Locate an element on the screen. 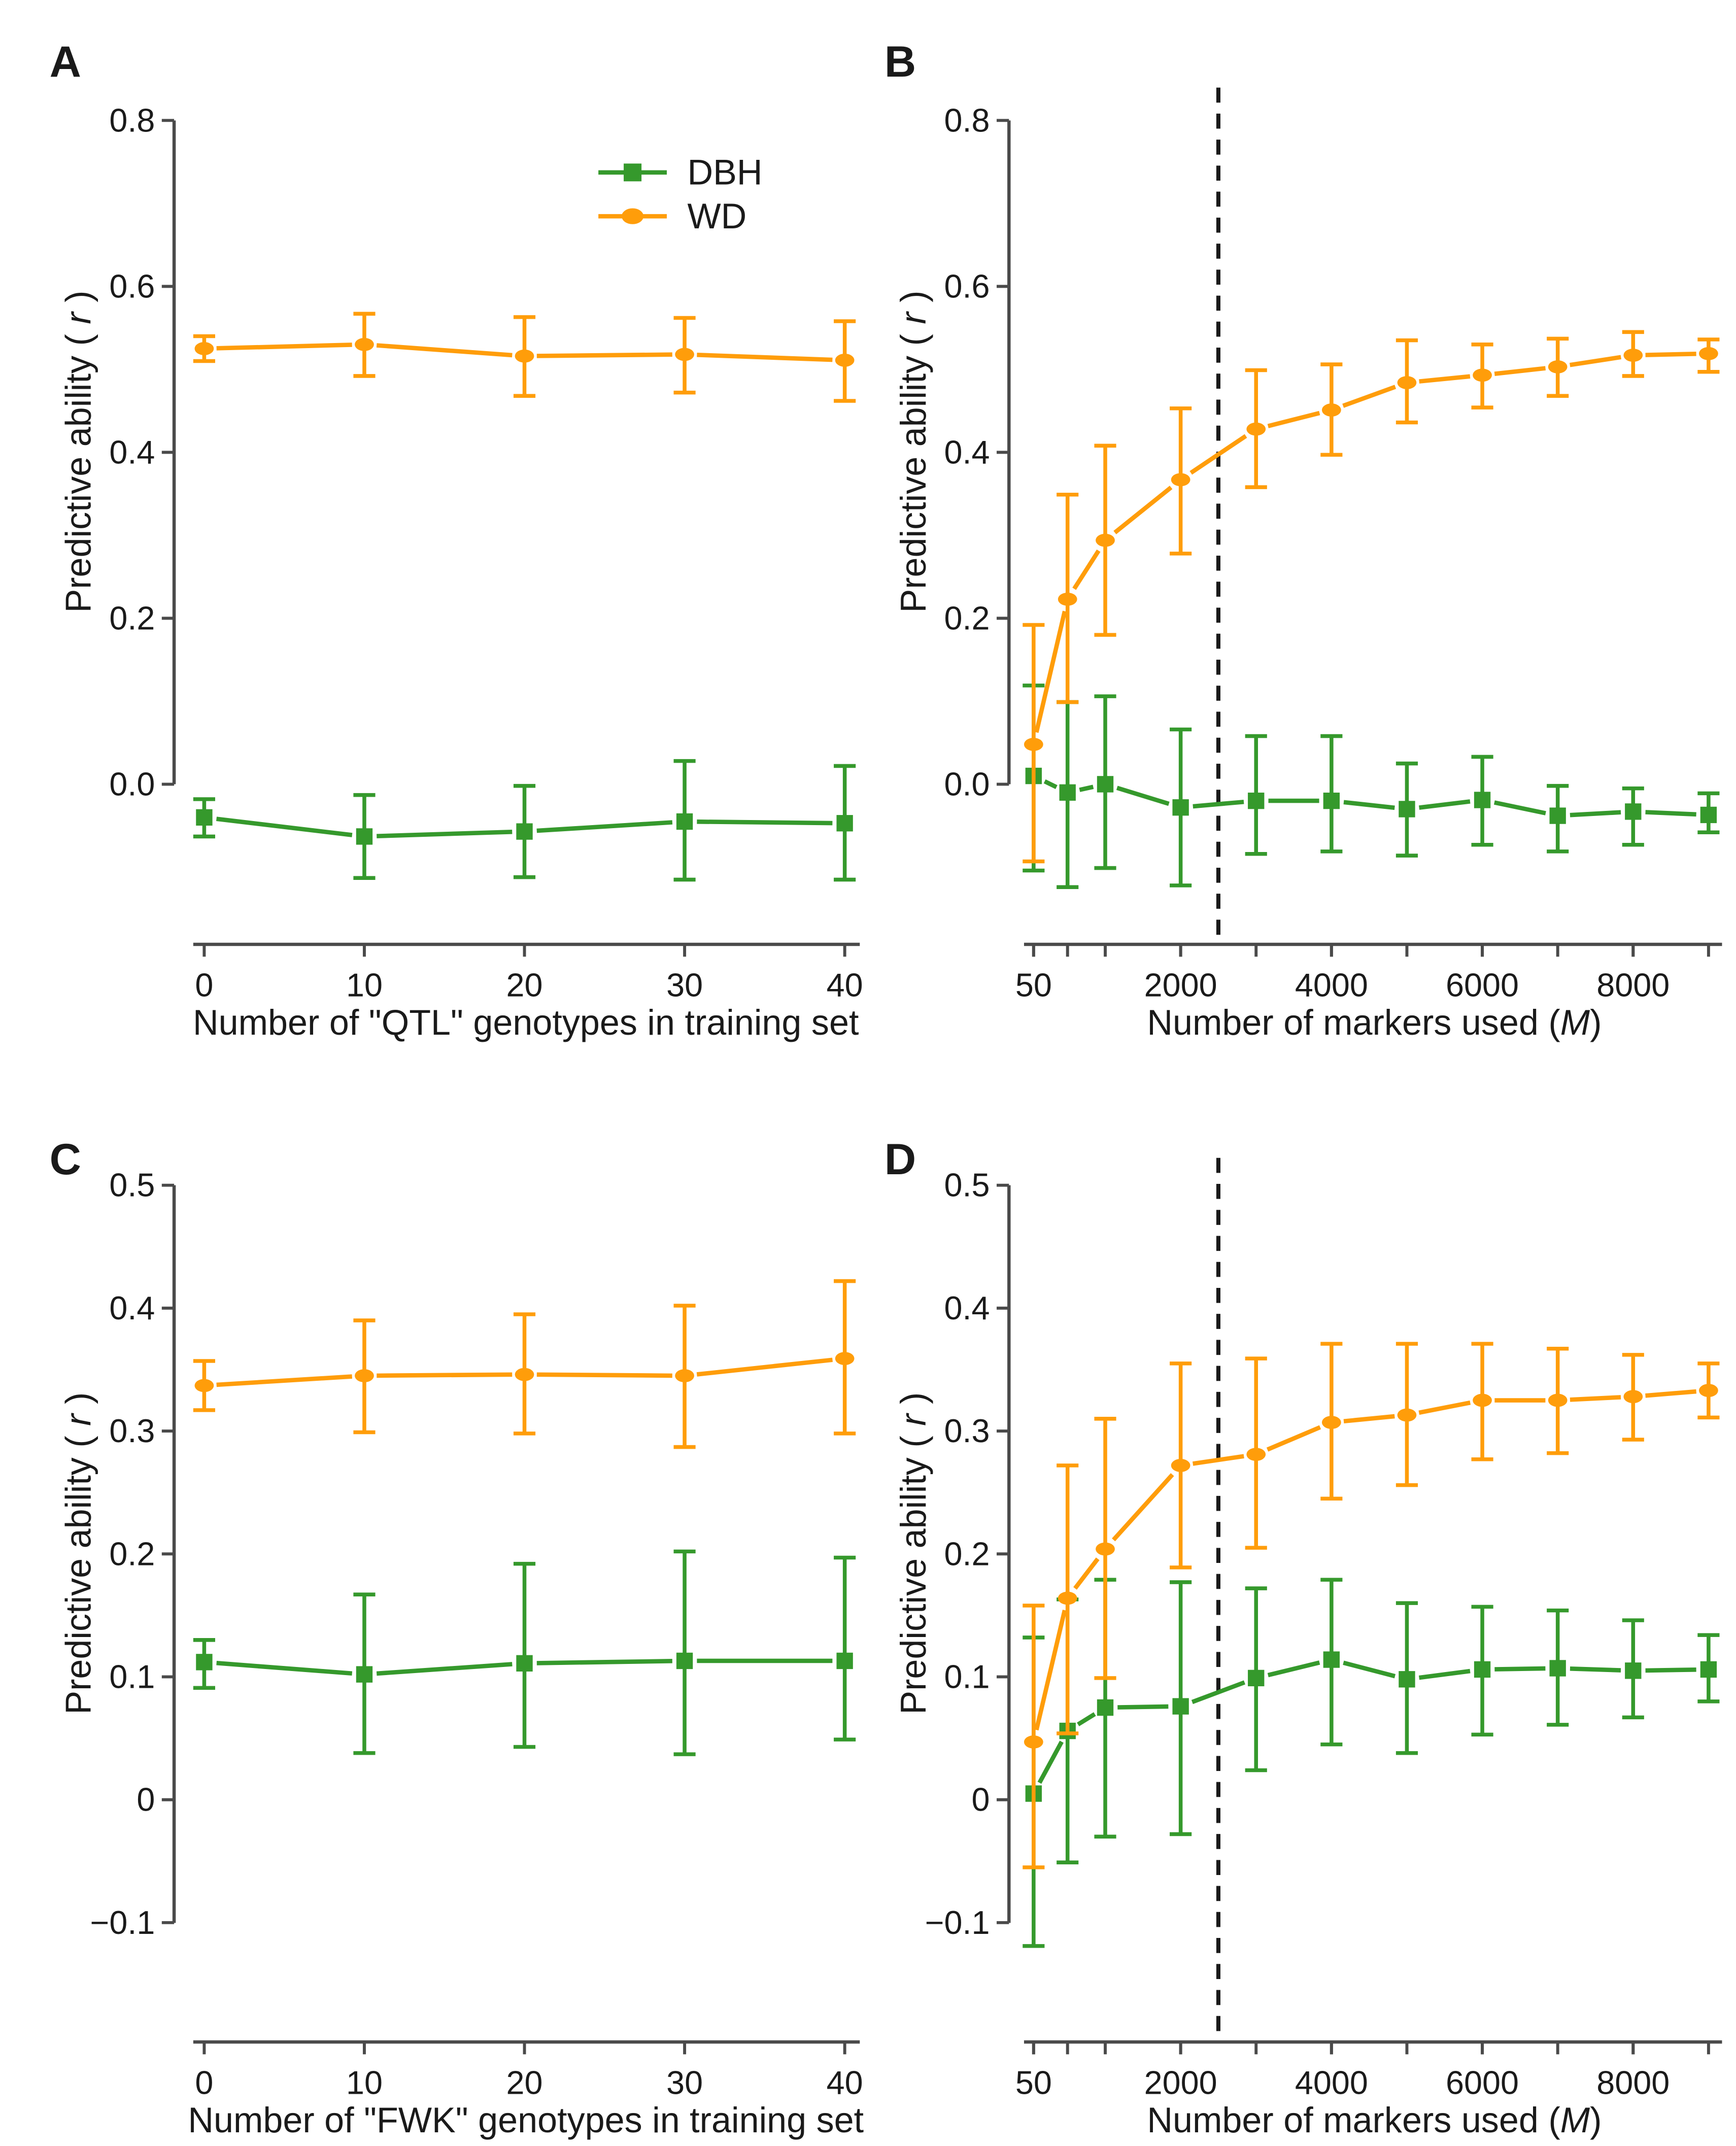 The width and height of the screenshot is (1736, 2146). x-tick-label: 6000 is located at coordinates (1482, 2082).